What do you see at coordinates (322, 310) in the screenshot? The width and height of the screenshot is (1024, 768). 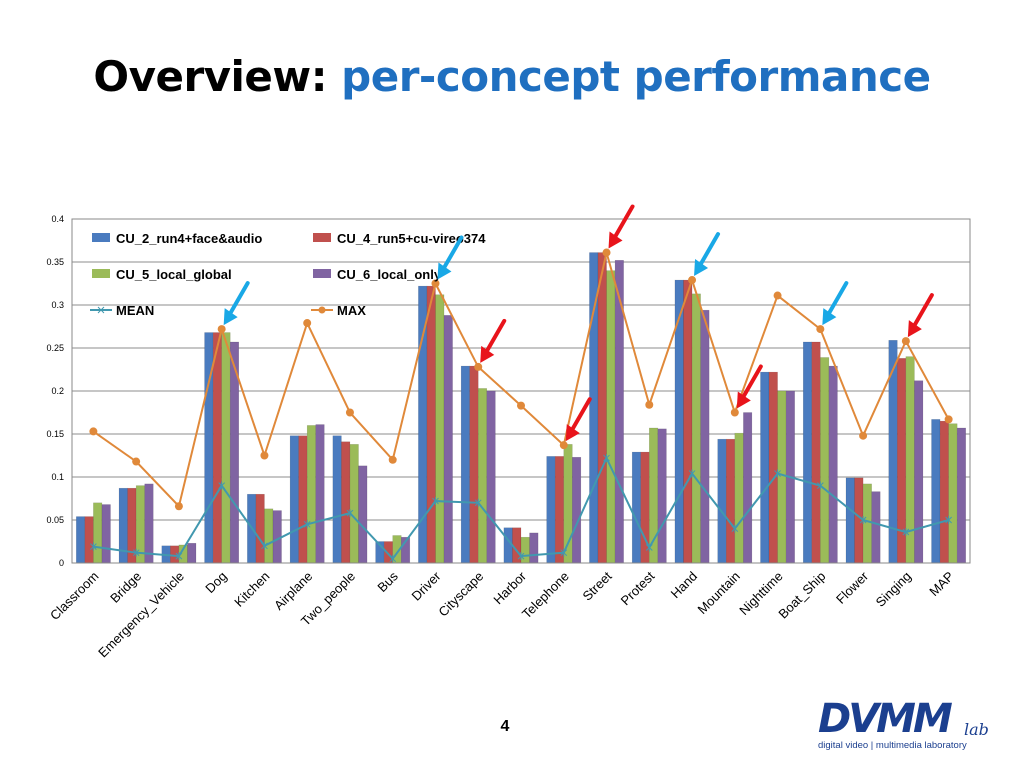 I see `legend-marker` at bounding box center [322, 310].